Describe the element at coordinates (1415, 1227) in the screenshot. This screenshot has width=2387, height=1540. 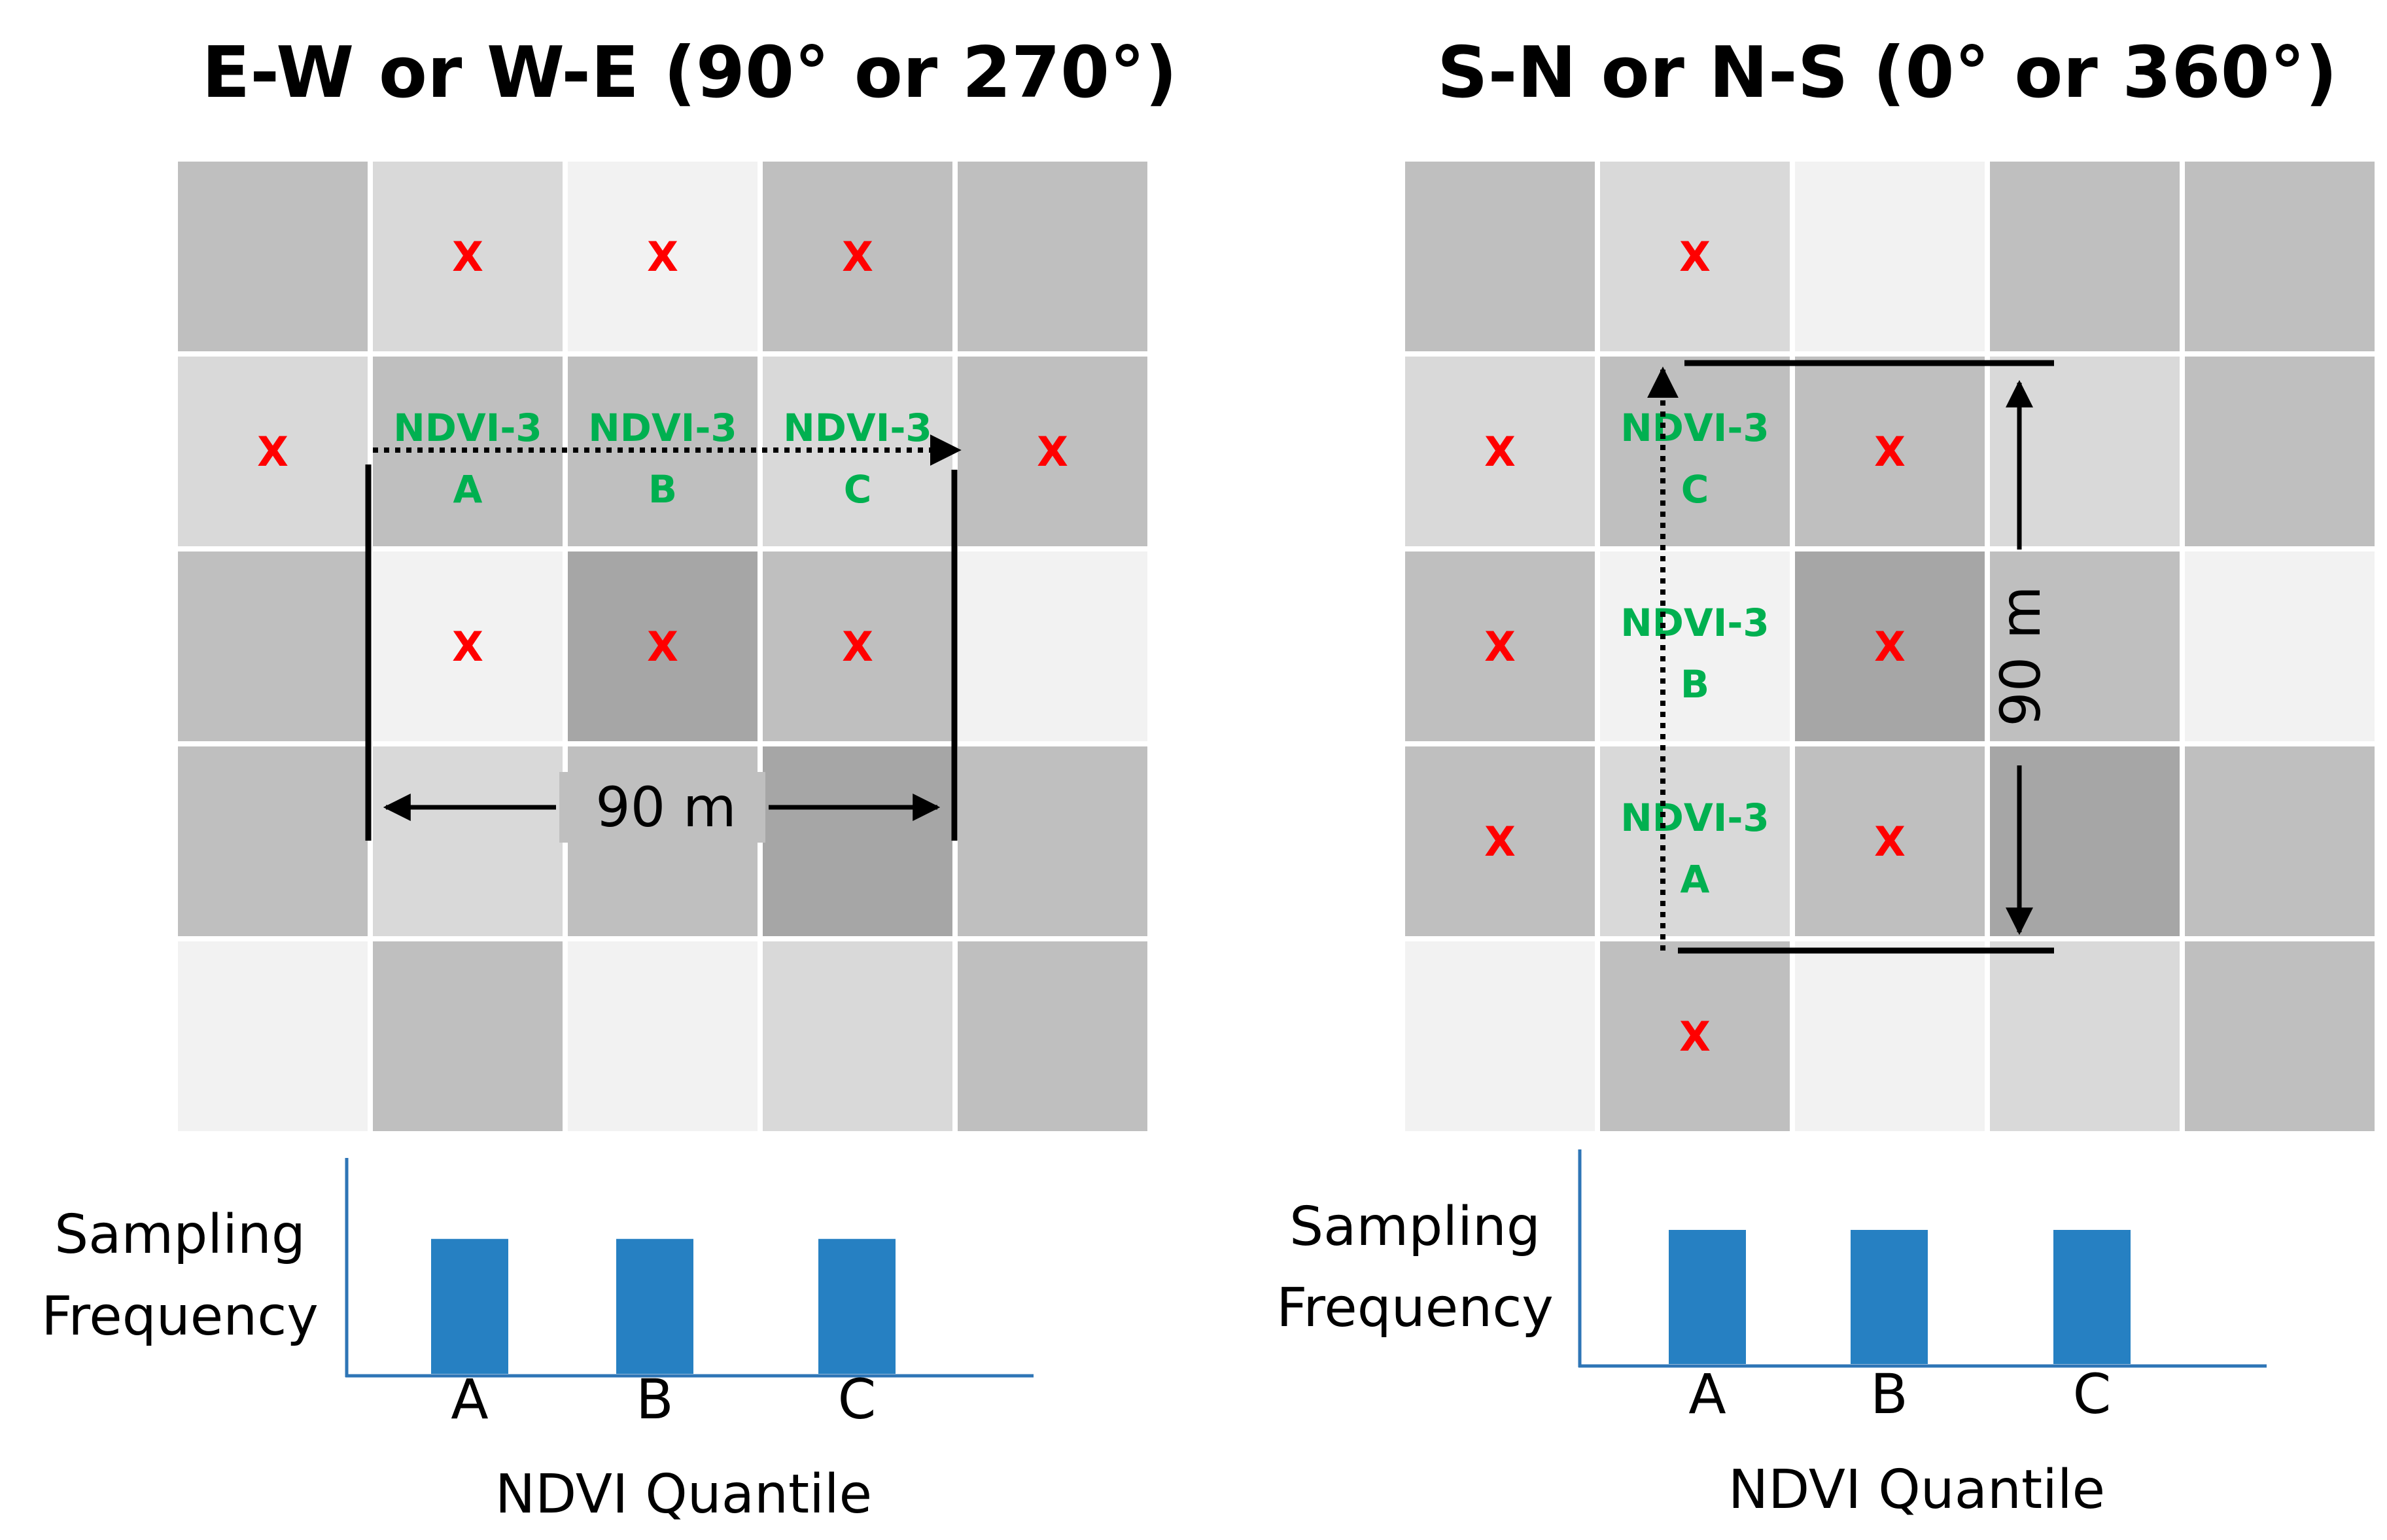
I see `y-axis-label-line1: Sampling` at that location.